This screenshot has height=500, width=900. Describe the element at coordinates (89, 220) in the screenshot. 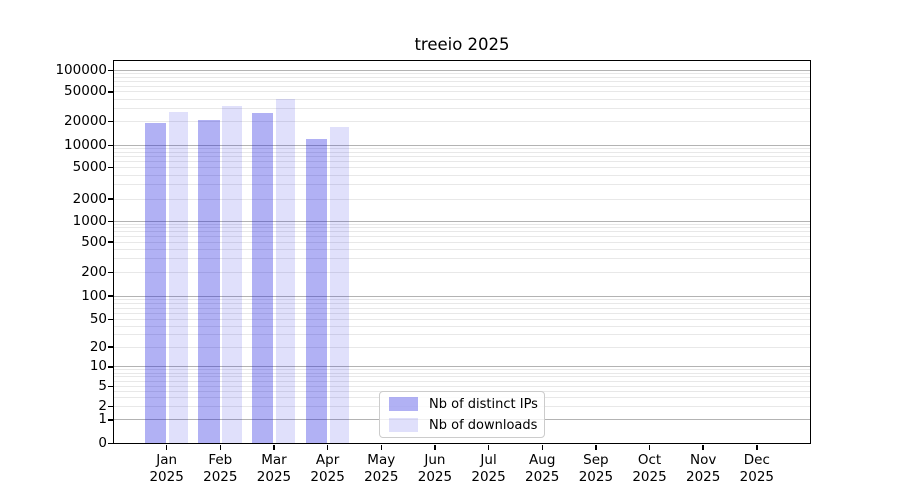

I see `y-tick-label-1000: 1000` at that location.